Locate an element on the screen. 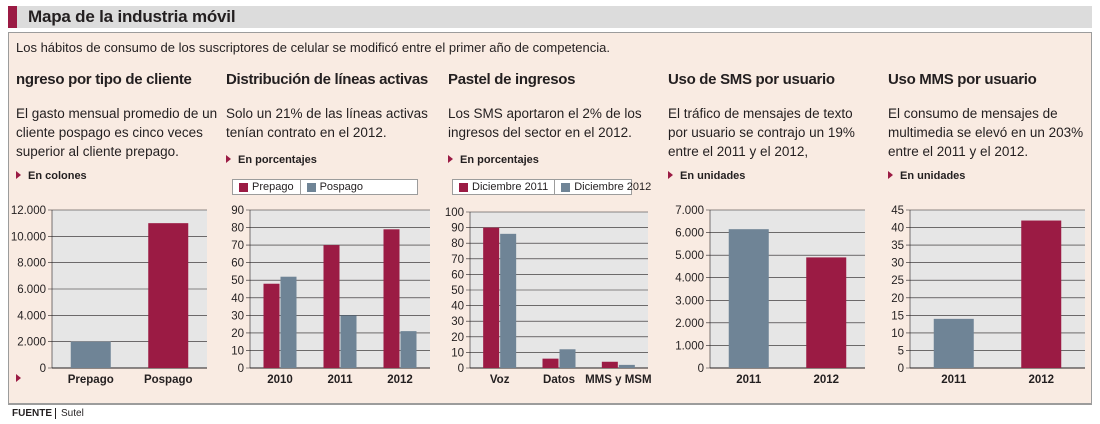  unit-label: En colones is located at coordinates (51, 176).